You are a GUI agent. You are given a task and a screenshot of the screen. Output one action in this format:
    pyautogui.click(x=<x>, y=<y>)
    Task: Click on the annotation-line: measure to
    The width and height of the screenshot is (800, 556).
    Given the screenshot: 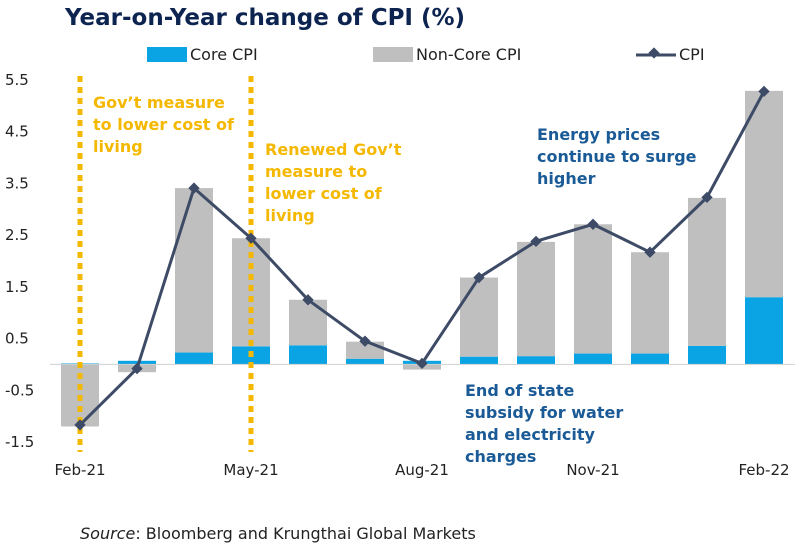 What is the action you would take?
    pyautogui.click(x=316, y=171)
    